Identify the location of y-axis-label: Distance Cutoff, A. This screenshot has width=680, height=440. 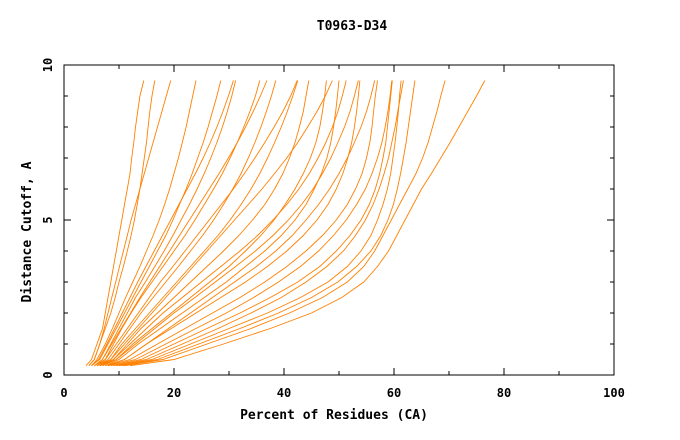
(27, 231).